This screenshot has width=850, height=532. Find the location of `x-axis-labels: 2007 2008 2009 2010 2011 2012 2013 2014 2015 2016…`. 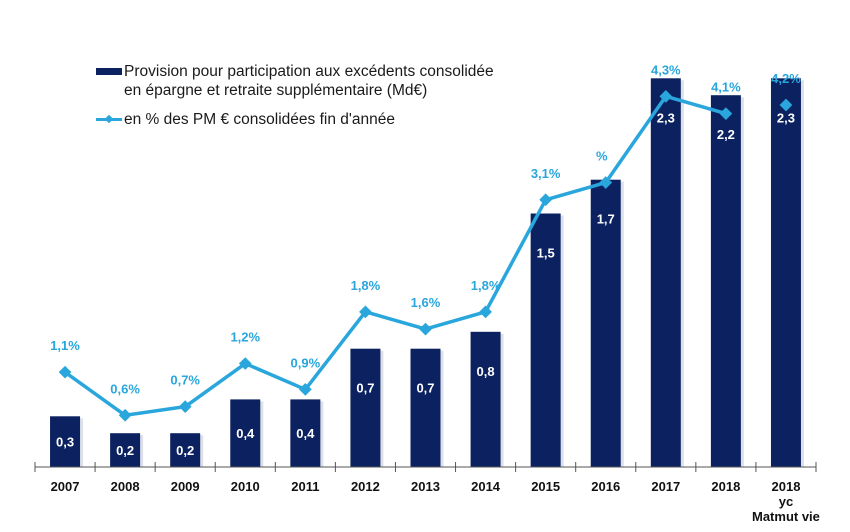

x-axis-labels: 2007 2008 2009 2010 2011 2012 2013 2014 2015 2016… is located at coordinates (435, 501).